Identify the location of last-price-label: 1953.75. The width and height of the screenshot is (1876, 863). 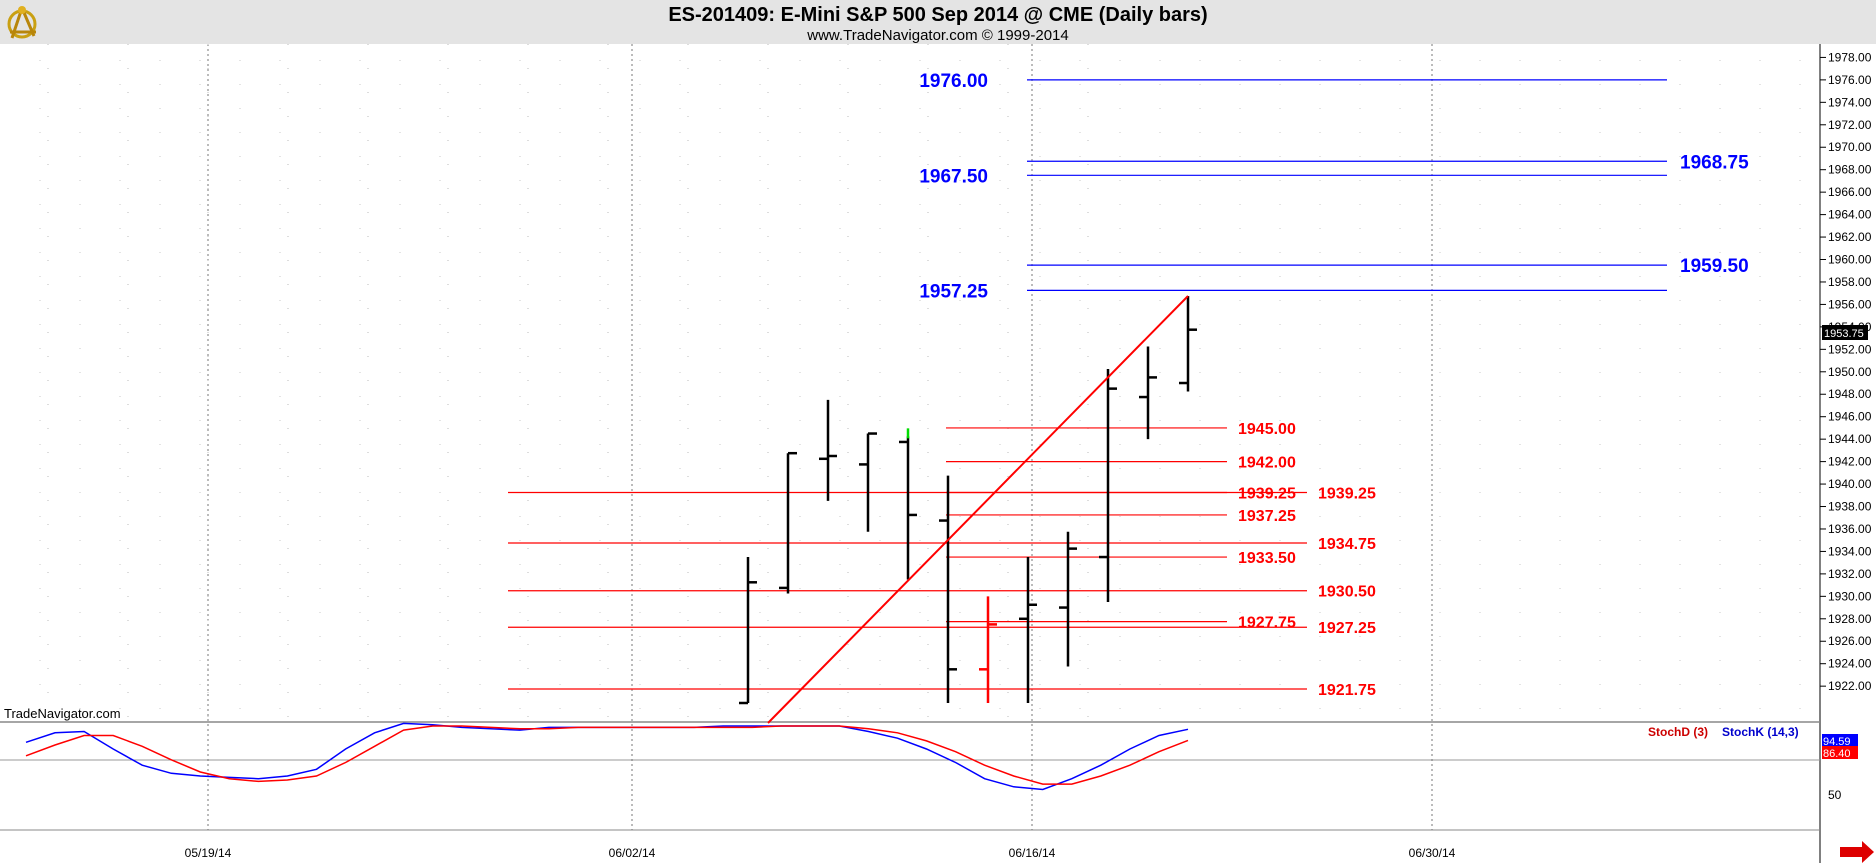
(1844, 334).